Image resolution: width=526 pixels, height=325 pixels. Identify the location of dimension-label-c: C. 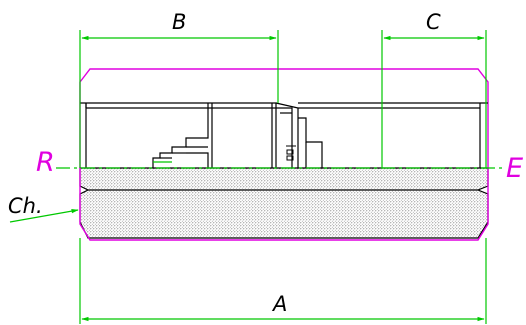
(433, 22).